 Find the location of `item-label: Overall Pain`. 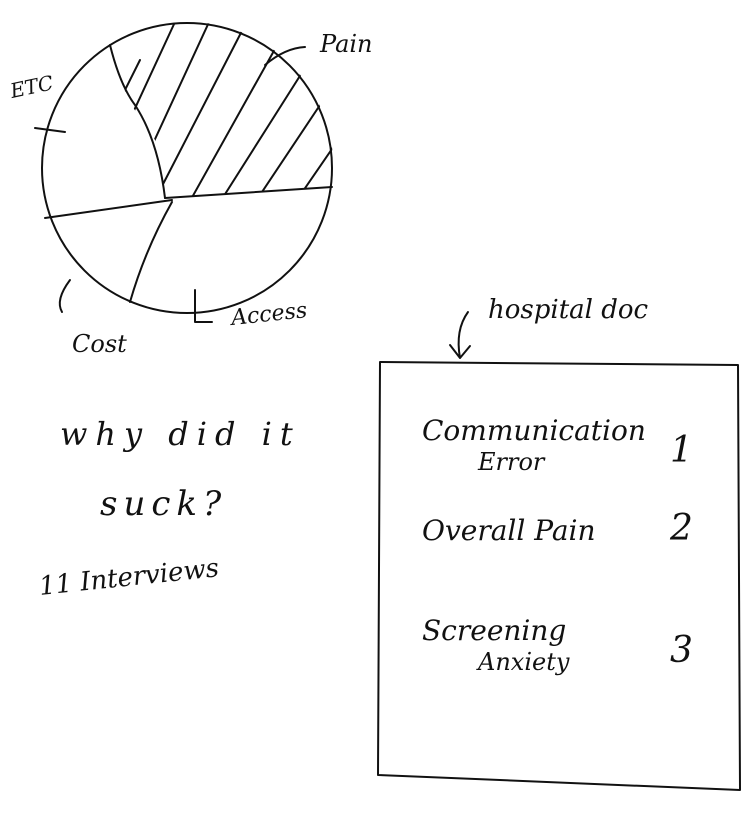

item-label: Overall Pain is located at coordinates (509, 530).